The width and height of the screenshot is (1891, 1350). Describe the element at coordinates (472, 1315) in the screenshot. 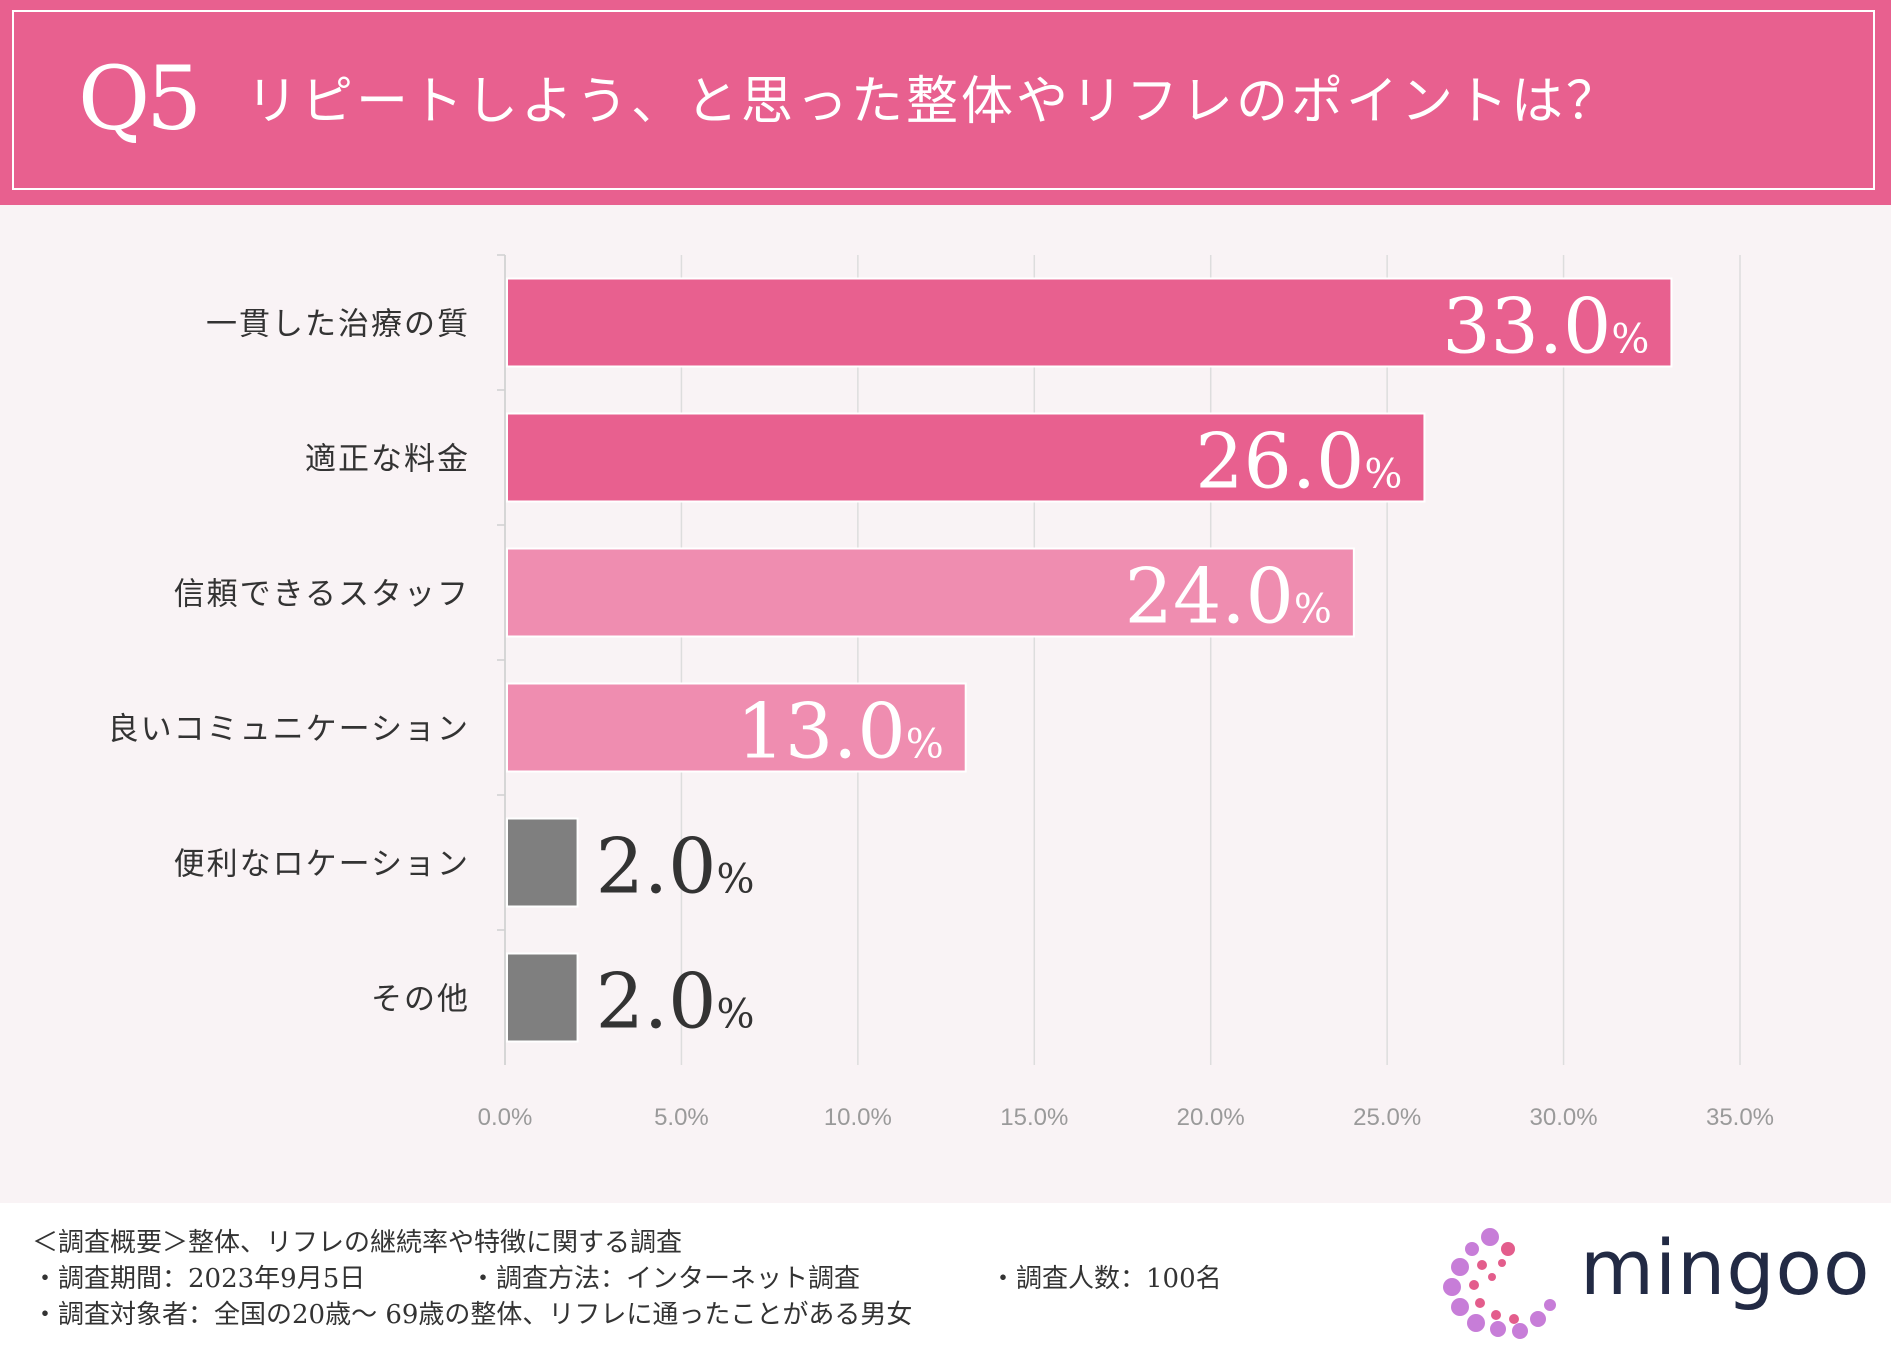

I see `survey-subjects: ・調査対象者：全国の20歳〜 69歳の整体、リフレに通ったことがある男女` at that location.